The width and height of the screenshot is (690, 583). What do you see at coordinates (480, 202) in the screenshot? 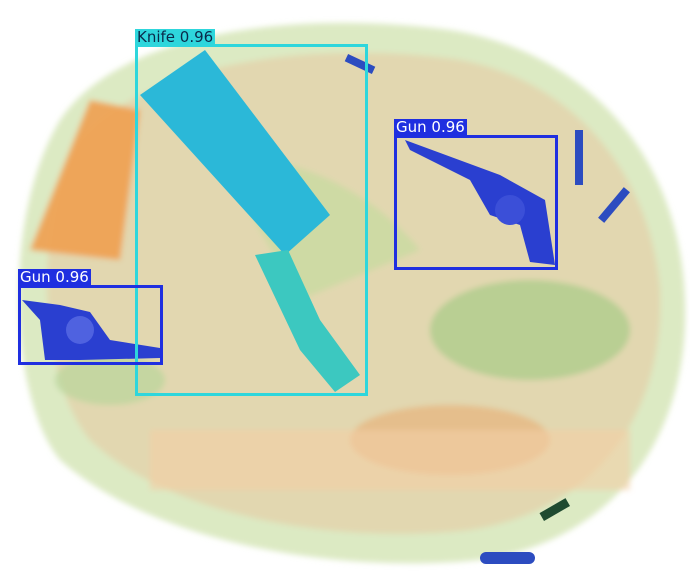
I see `gun-shape-right` at bounding box center [480, 202].